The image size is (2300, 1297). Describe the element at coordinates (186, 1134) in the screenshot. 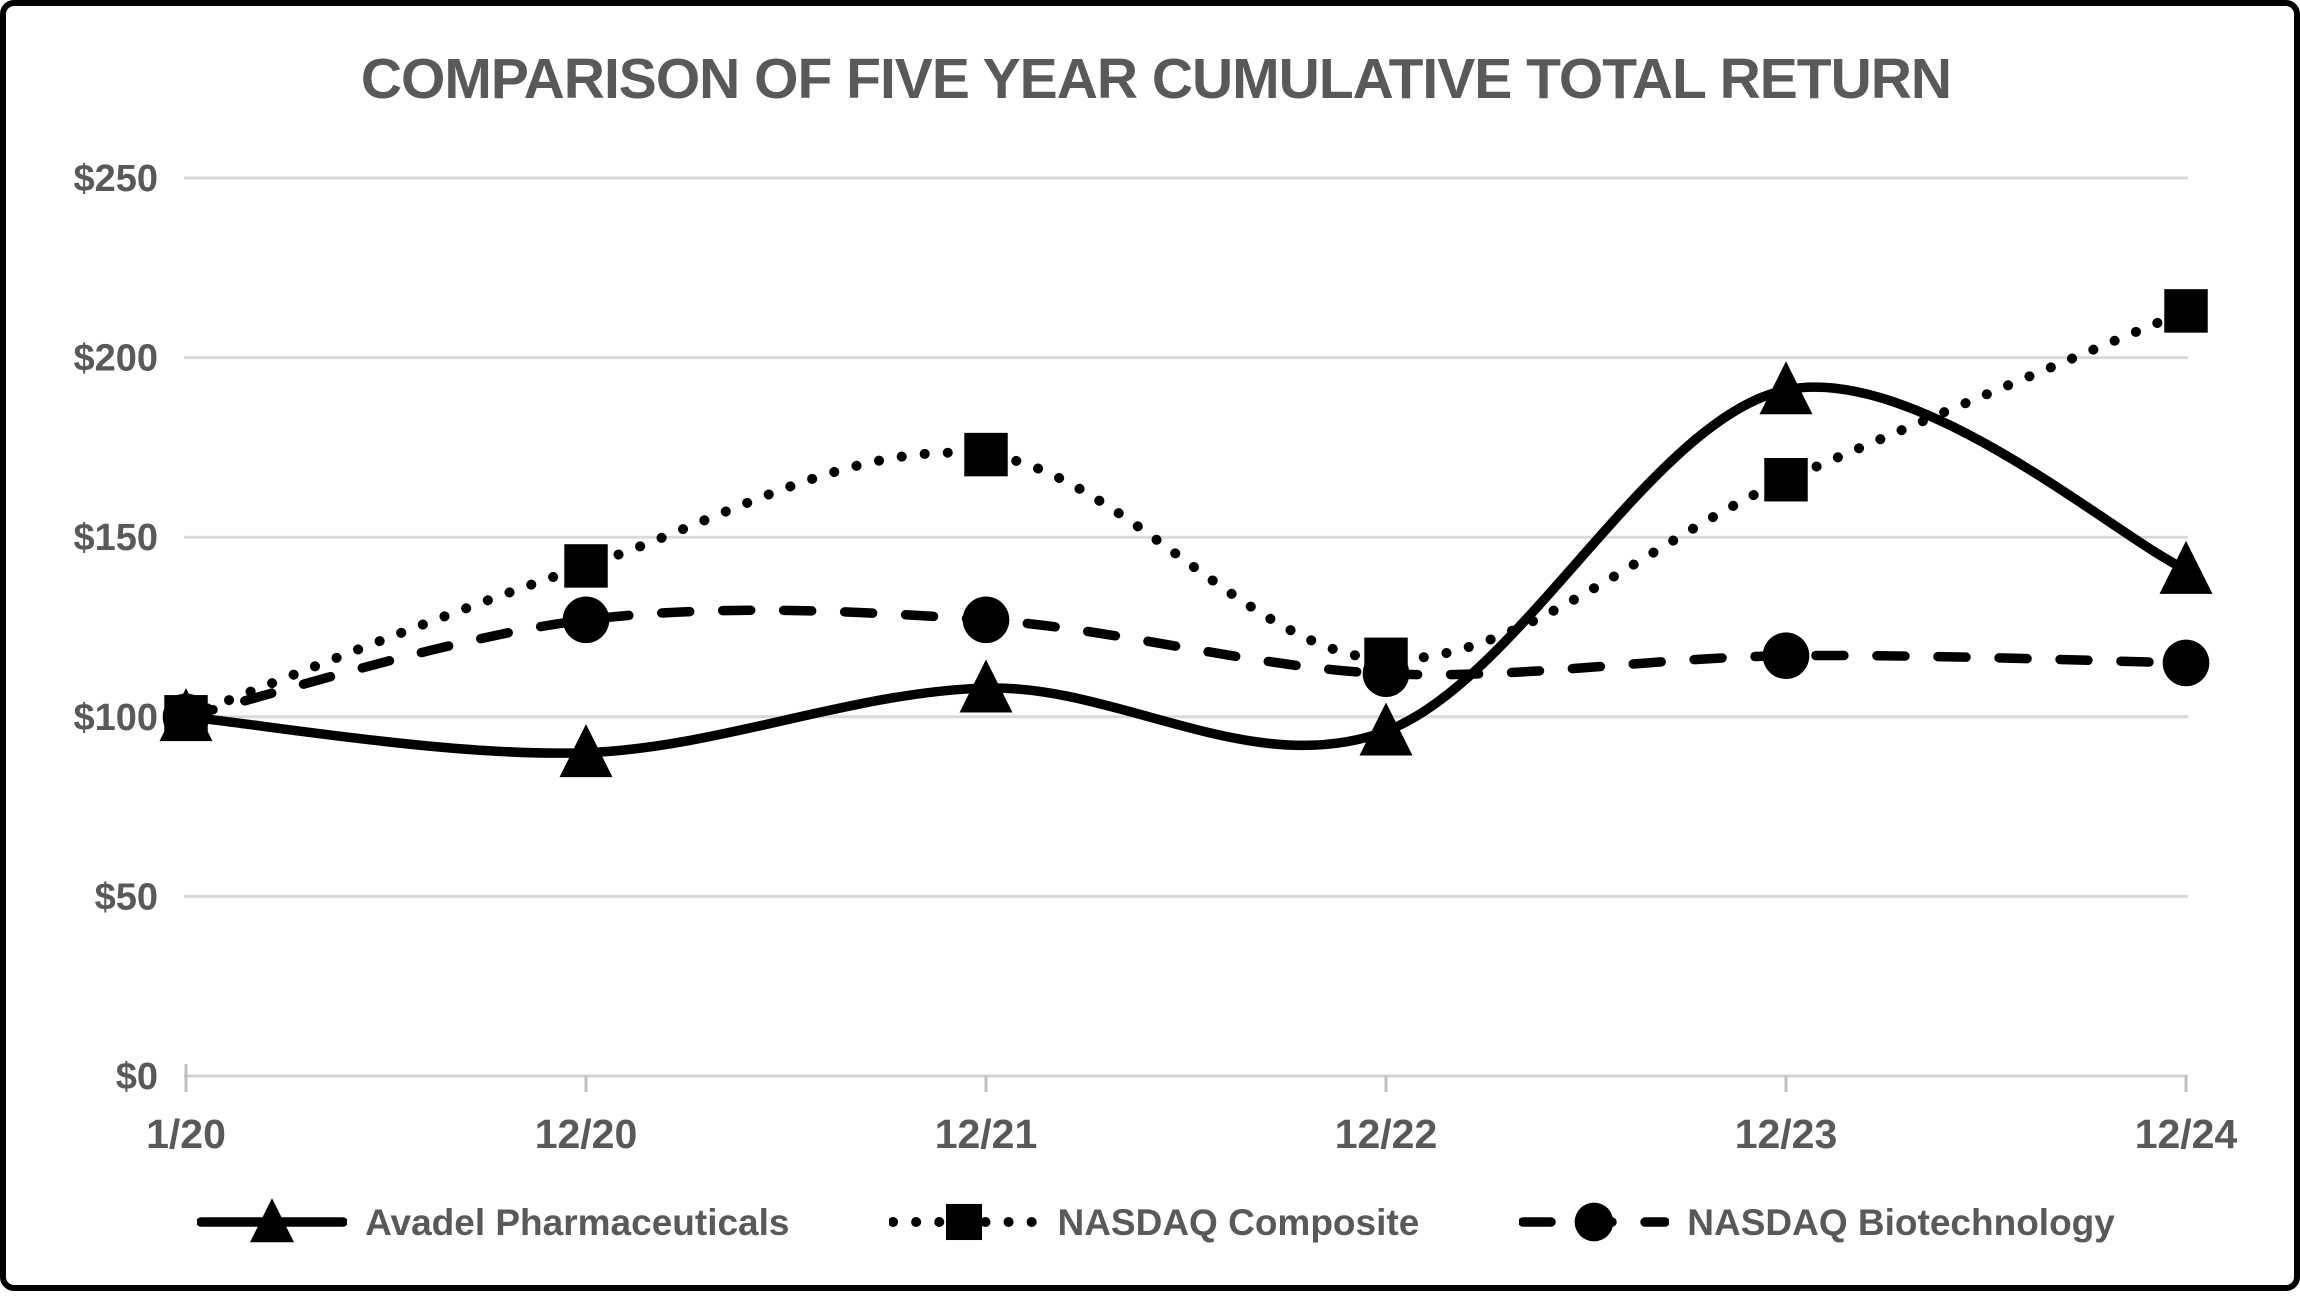

I see `x-axis-label: 1/20` at that location.